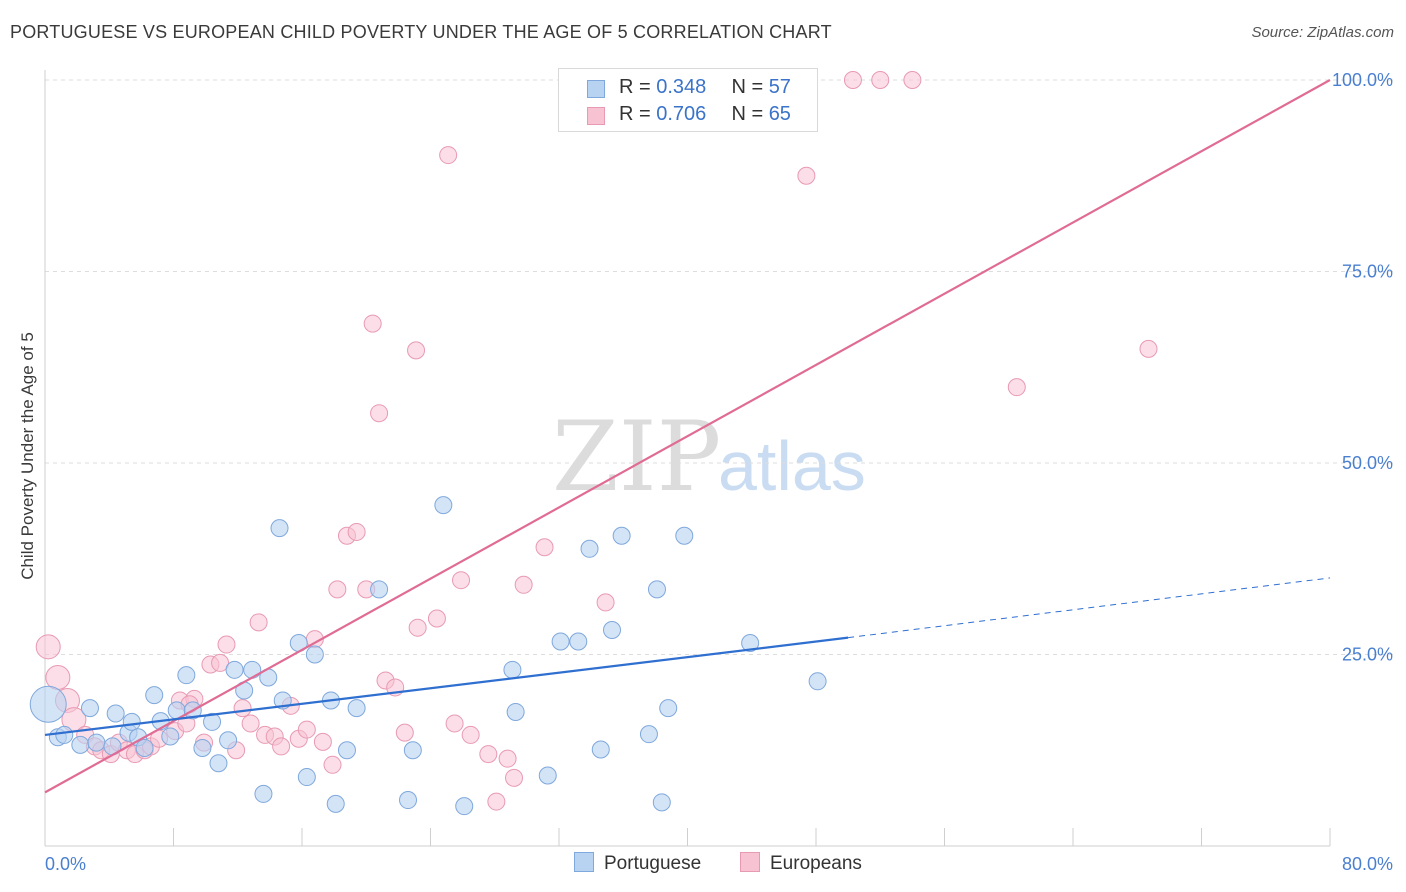  Describe the element at coordinates (681, 87) in the screenshot. I see `legend-r-value-portuguese: 0.348` at that location.